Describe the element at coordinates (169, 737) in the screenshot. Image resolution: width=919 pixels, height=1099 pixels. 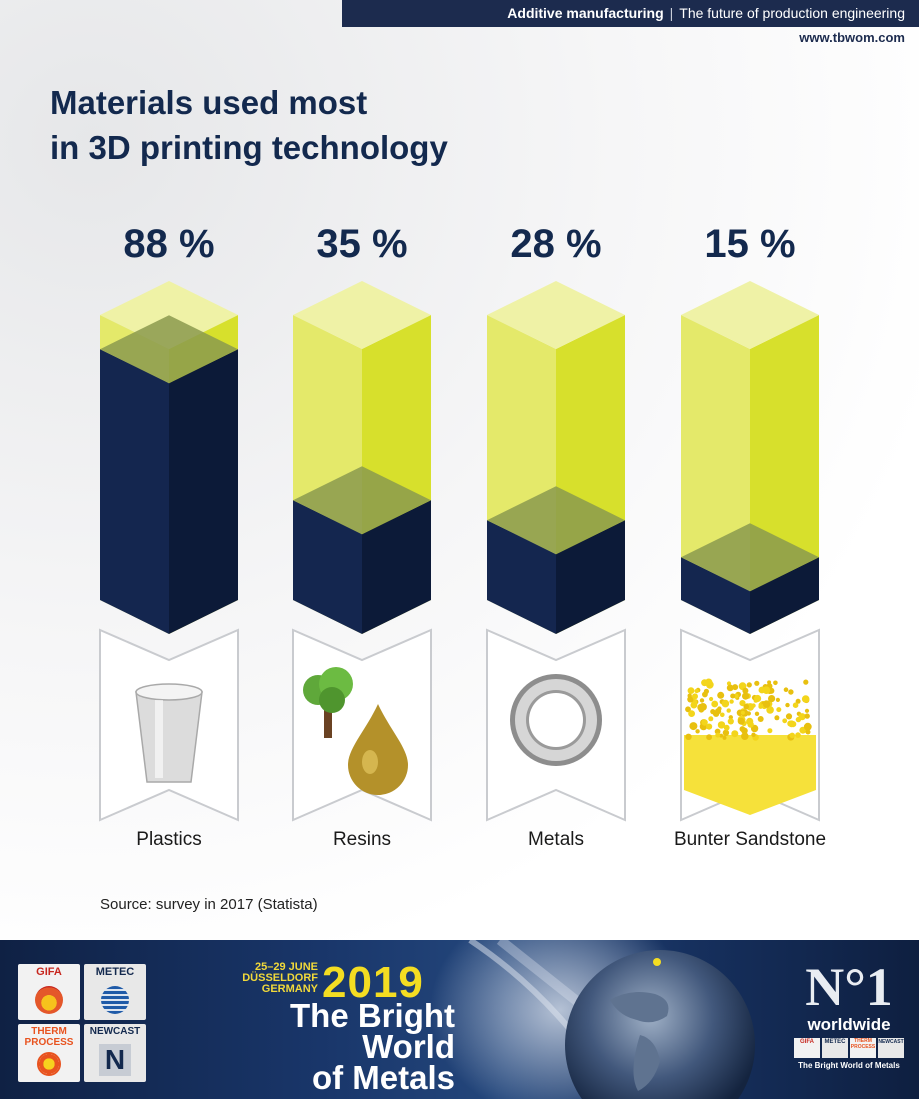
I see `cup-body` at that location.